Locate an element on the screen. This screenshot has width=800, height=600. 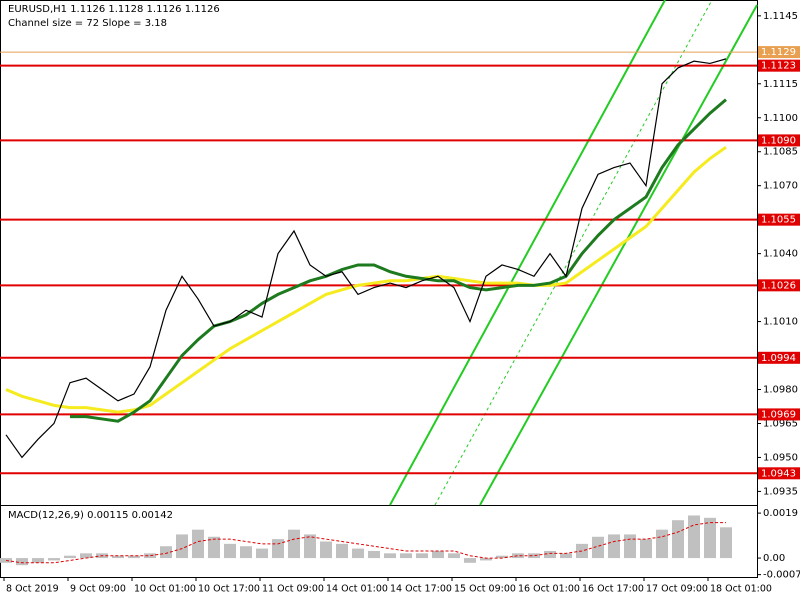
macd-title: MACD(12,26,9) 0.00115 0.00142 is located at coordinates (90, 515).